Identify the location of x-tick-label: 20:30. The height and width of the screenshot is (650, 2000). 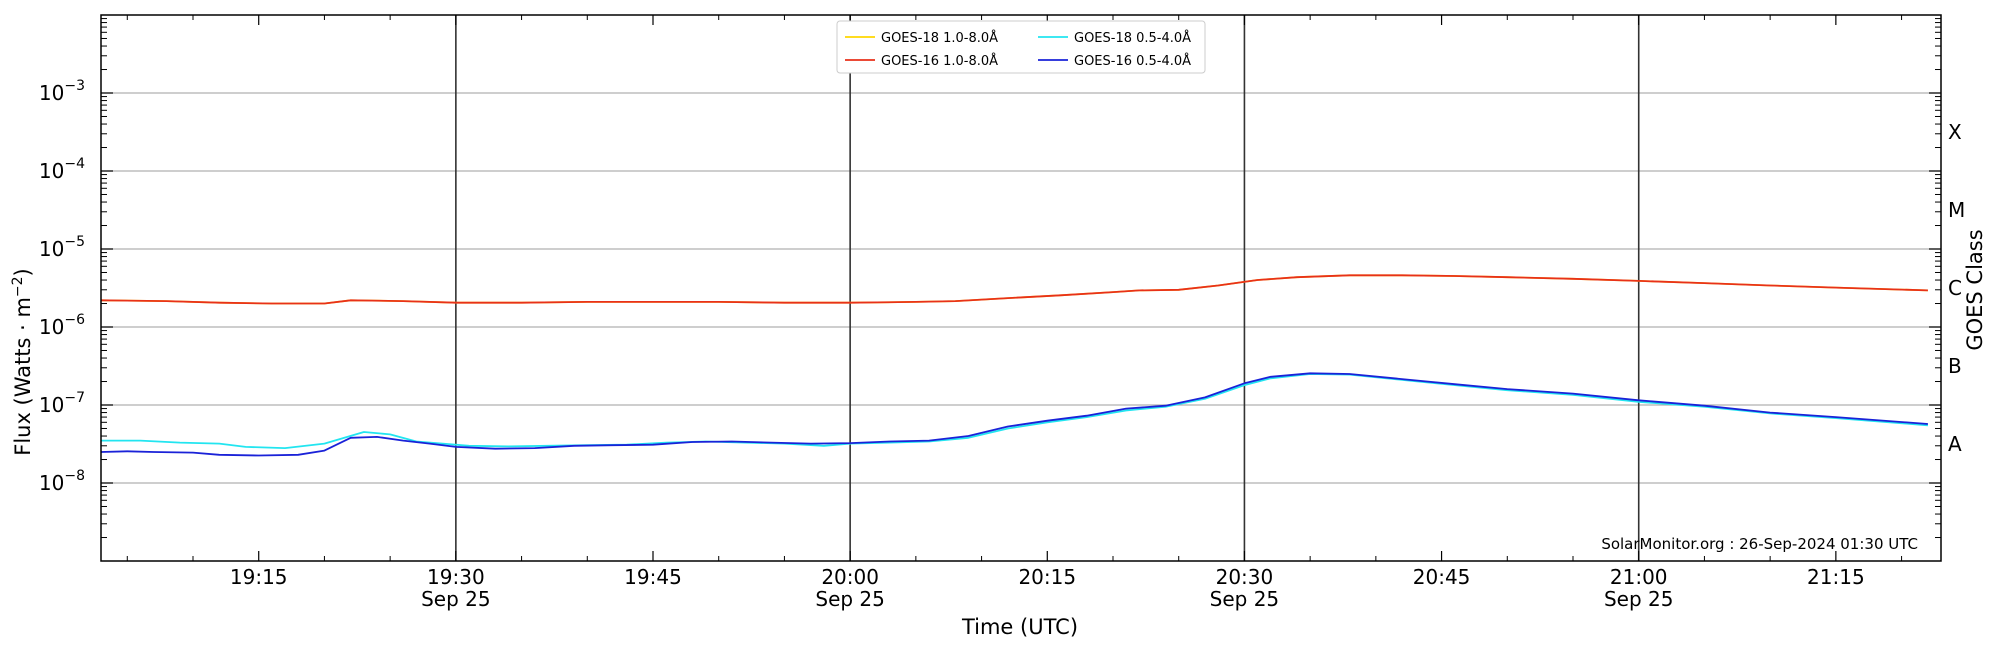
(1245, 577).